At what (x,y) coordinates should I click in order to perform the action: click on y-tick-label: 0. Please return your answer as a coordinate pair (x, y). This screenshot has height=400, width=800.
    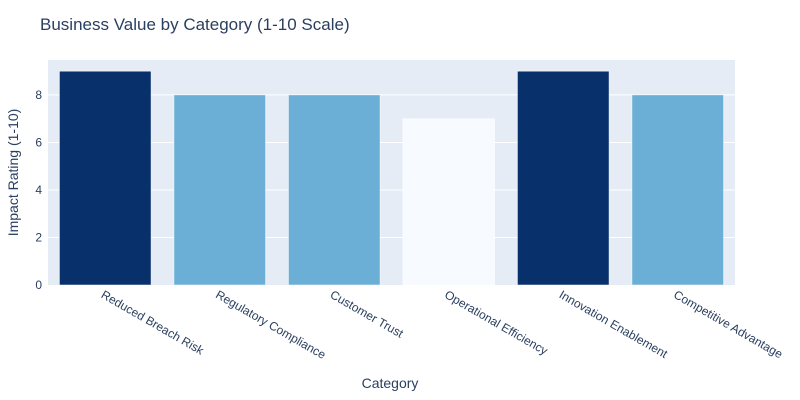
    Looking at the image, I should click on (38, 285).